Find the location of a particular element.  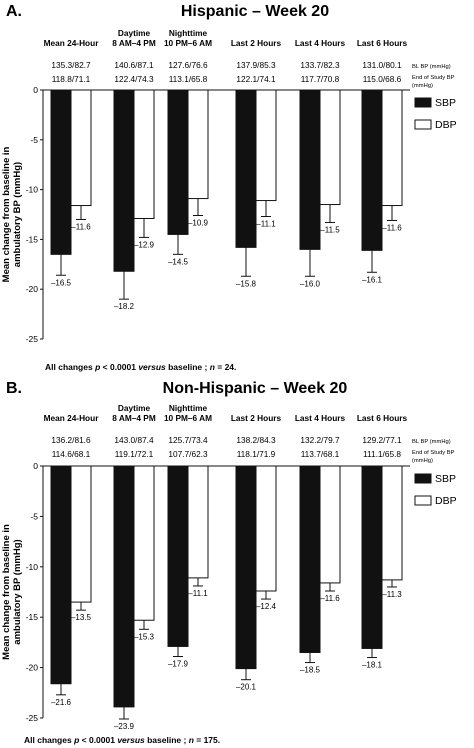

panel-label: B. is located at coordinates (14, 388).